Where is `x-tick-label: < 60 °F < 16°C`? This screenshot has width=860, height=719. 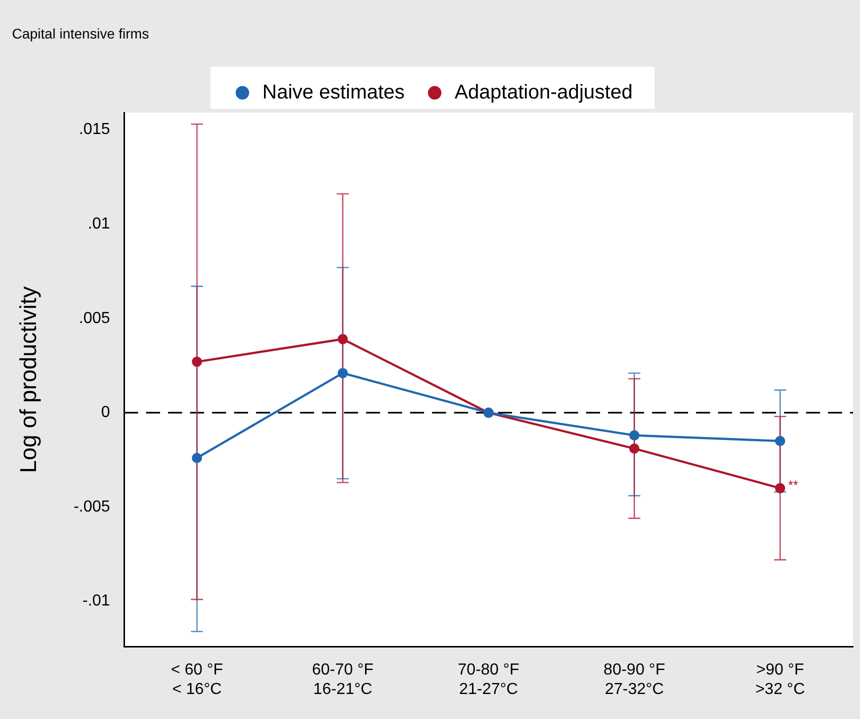 x-tick-label: < 60 °F < 16°C is located at coordinates (197, 680).